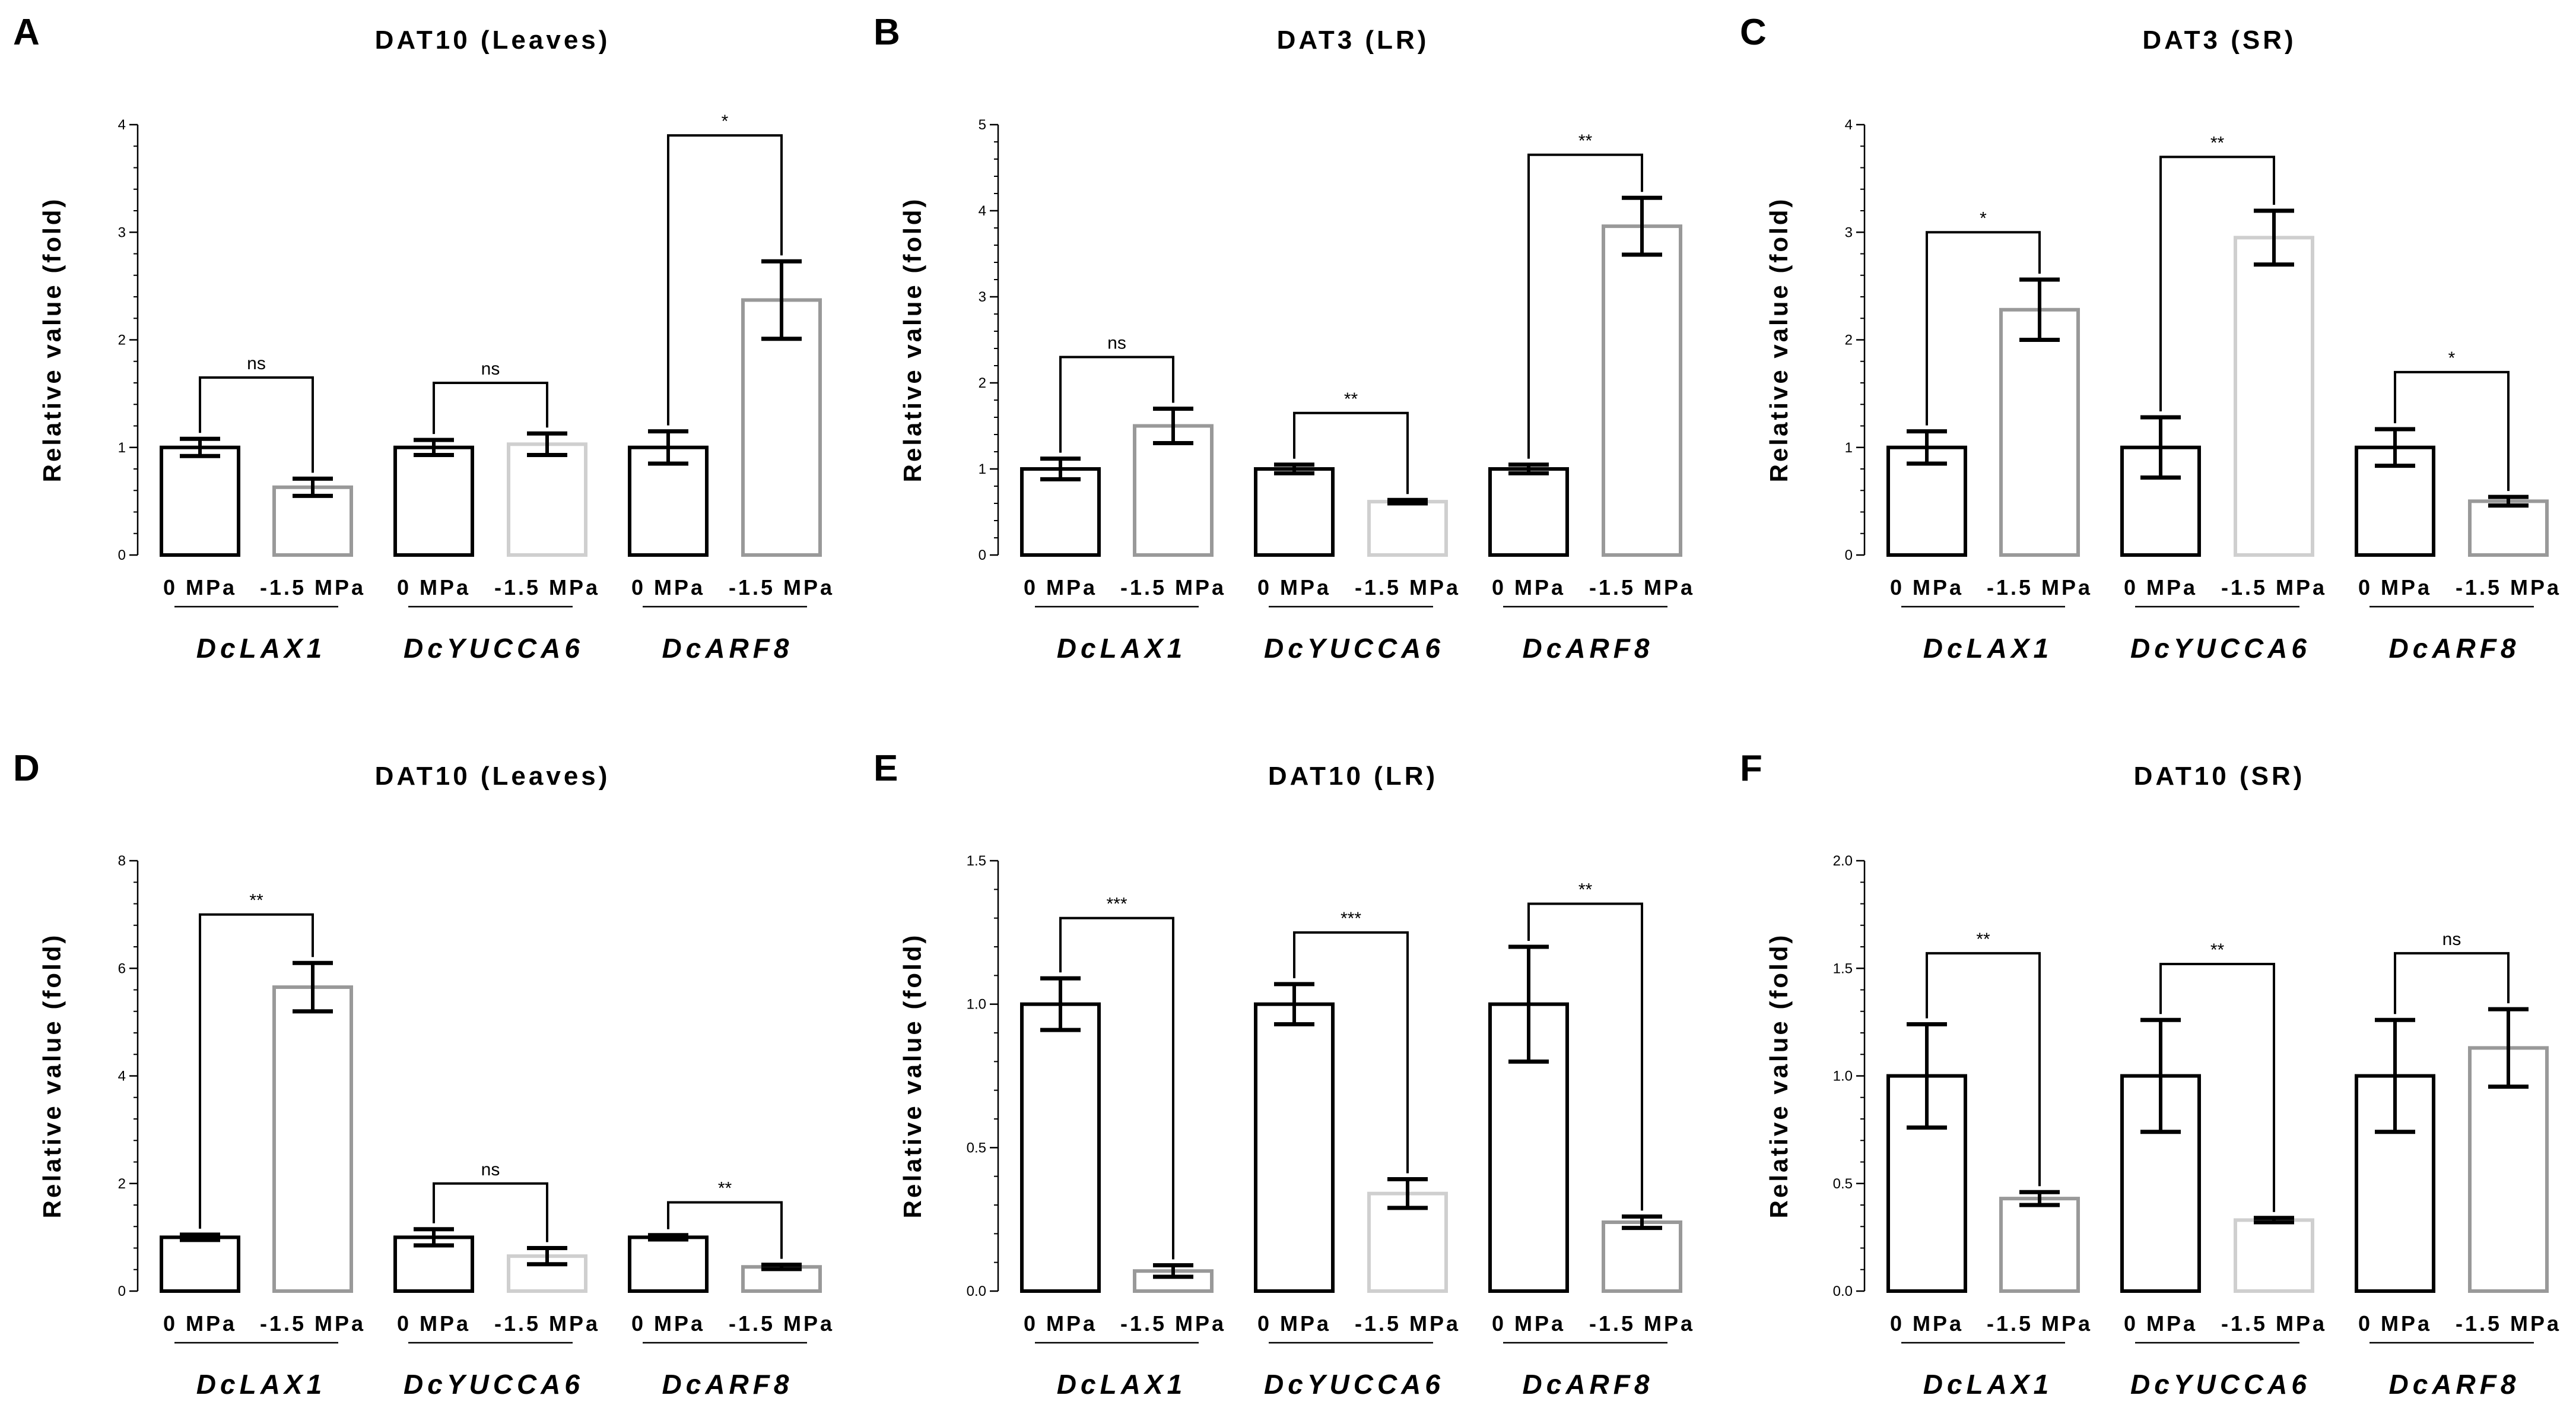  What do you see at coordinates (1843, 1184) in the screenshot?
I see `y-tick-label: 0.5` at bounding box center [1843, 1184].